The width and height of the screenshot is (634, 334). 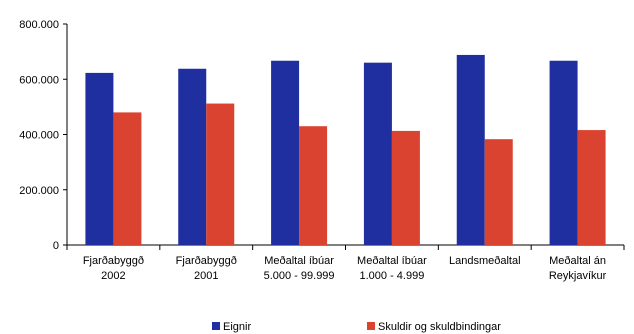 What do you see at coordinates (113, 268) in the screenshot?
I see `x-category-label: Fjarðabyggð 2002` at bounding box center [113, 268].